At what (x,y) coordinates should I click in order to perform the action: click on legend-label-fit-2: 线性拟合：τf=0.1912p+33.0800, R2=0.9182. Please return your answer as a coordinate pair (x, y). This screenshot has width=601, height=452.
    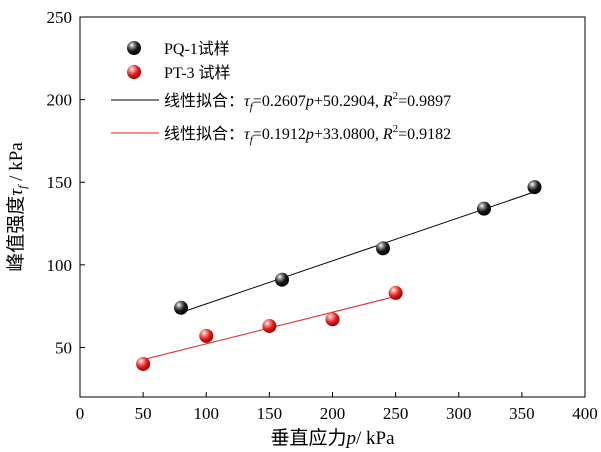
    Looking at the image, I should click on (307, 134).